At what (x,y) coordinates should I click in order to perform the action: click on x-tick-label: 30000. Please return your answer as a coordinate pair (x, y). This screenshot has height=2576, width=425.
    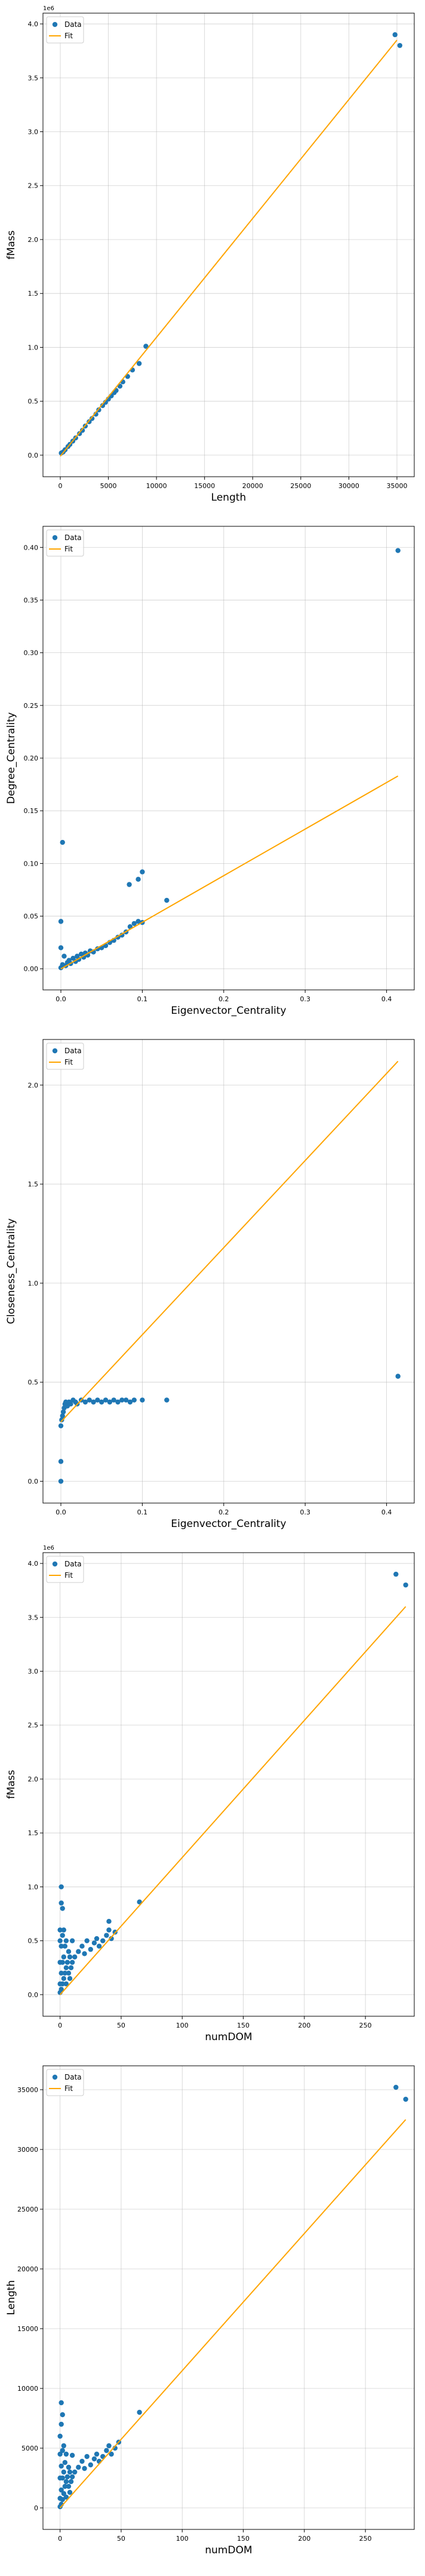
    Looking at the image, I should click on (349, 486).